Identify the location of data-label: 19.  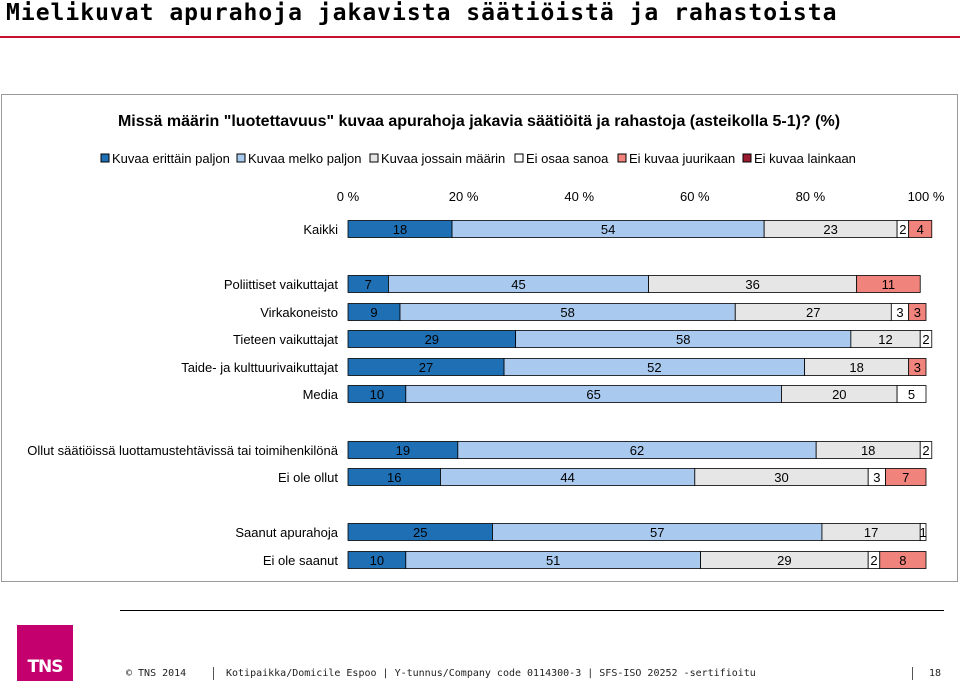
(403, 450).